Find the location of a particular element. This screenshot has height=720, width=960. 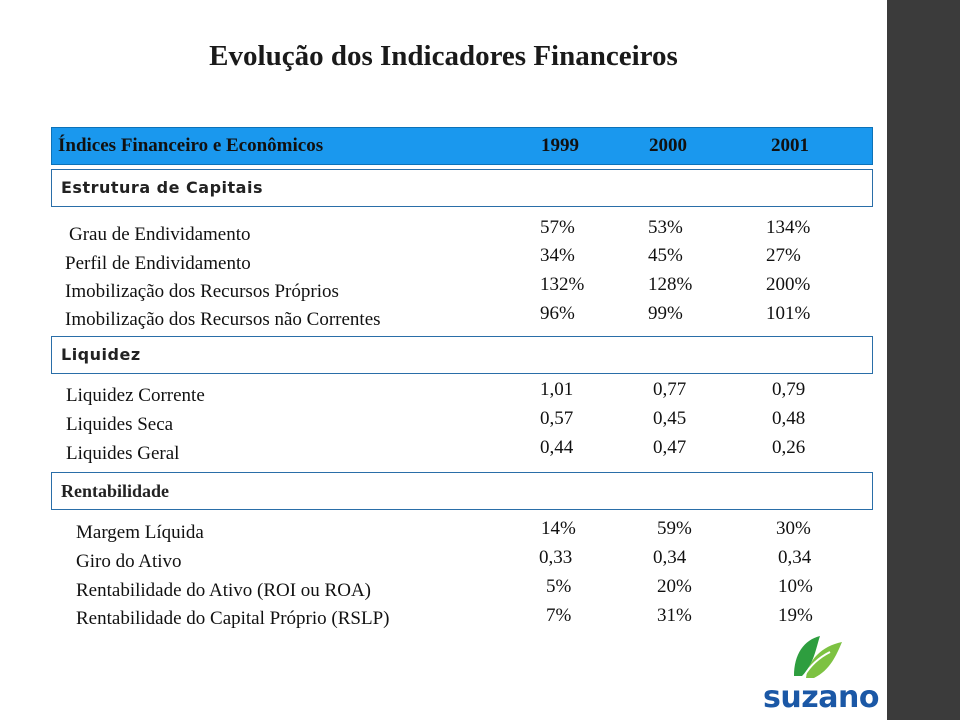

value-2001: 19% is located at coordinates (795, 615).